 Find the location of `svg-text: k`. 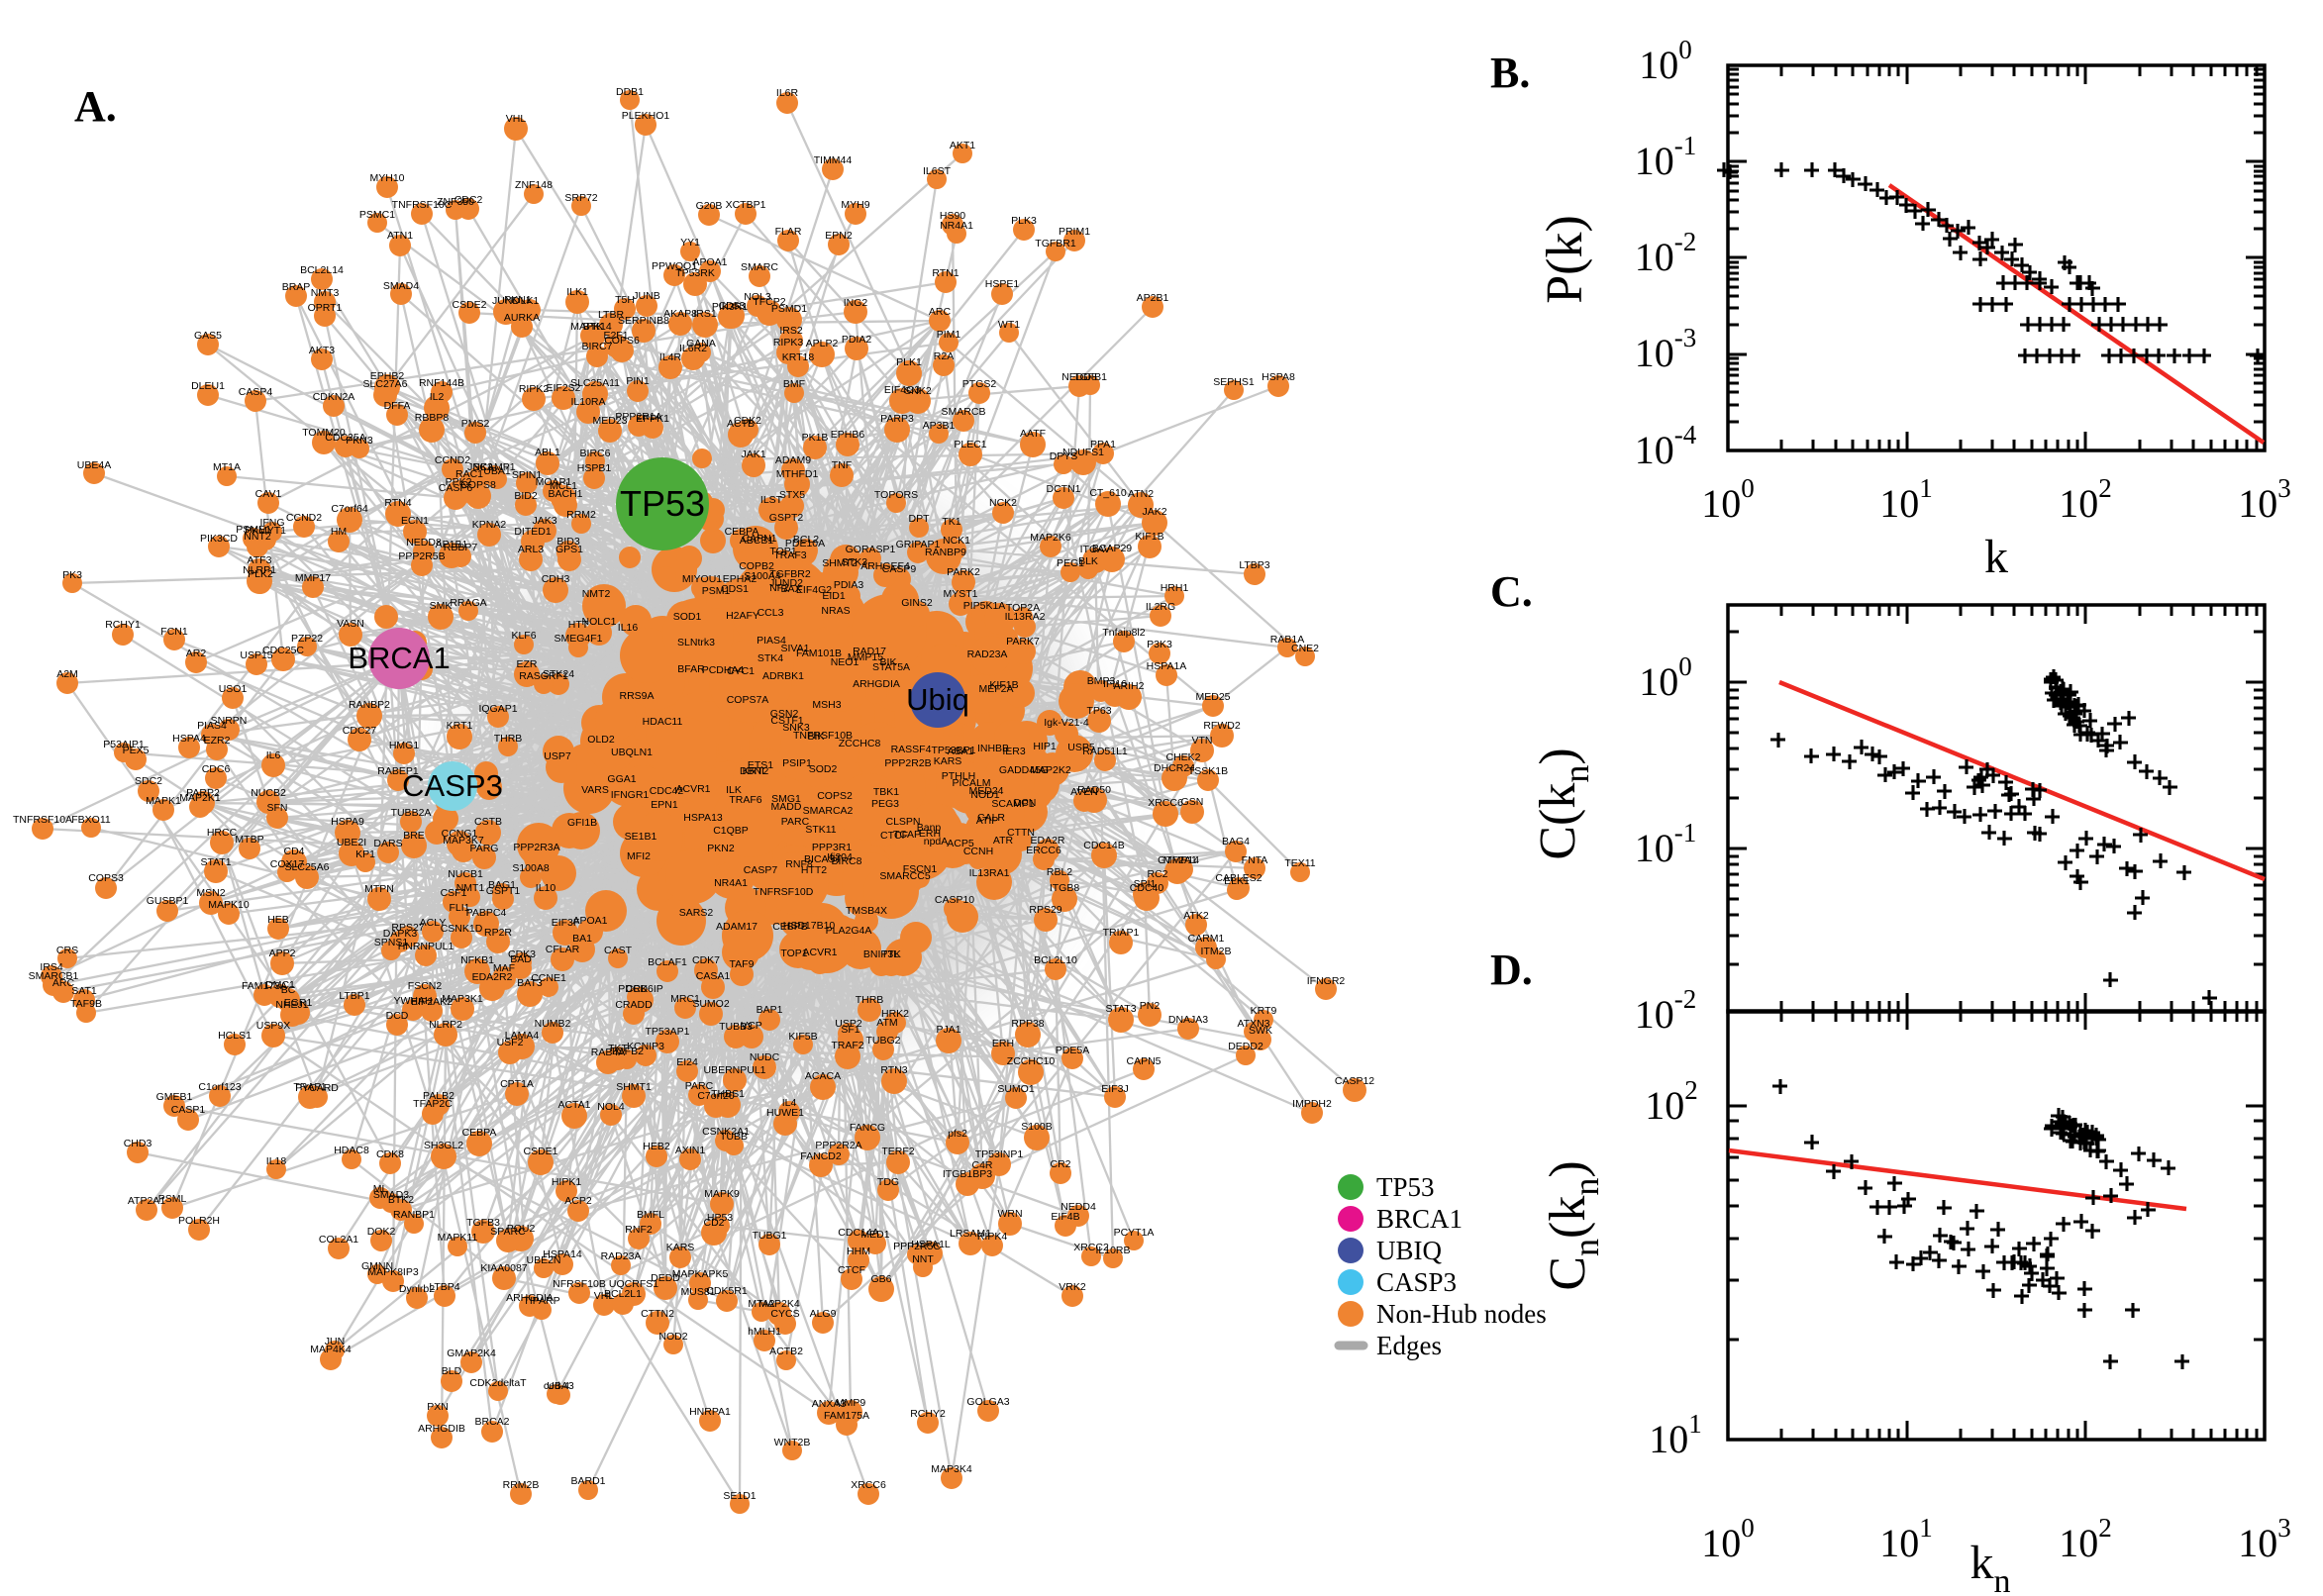

svg-text: k is located at coordinates (1996, 557).